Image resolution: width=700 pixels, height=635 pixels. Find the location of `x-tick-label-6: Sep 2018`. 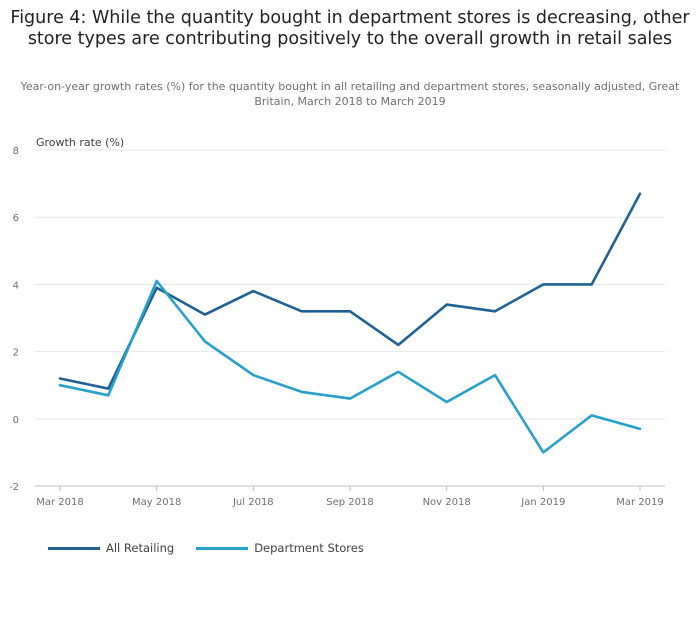

x-tick-label-6: Sep 2018 is located at coordinates (349, 502).